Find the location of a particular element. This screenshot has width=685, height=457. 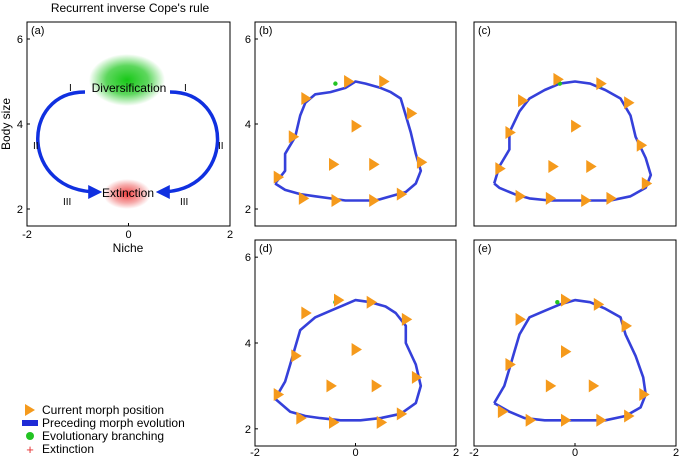

extinction-glow is located at coordinates (127, 194).